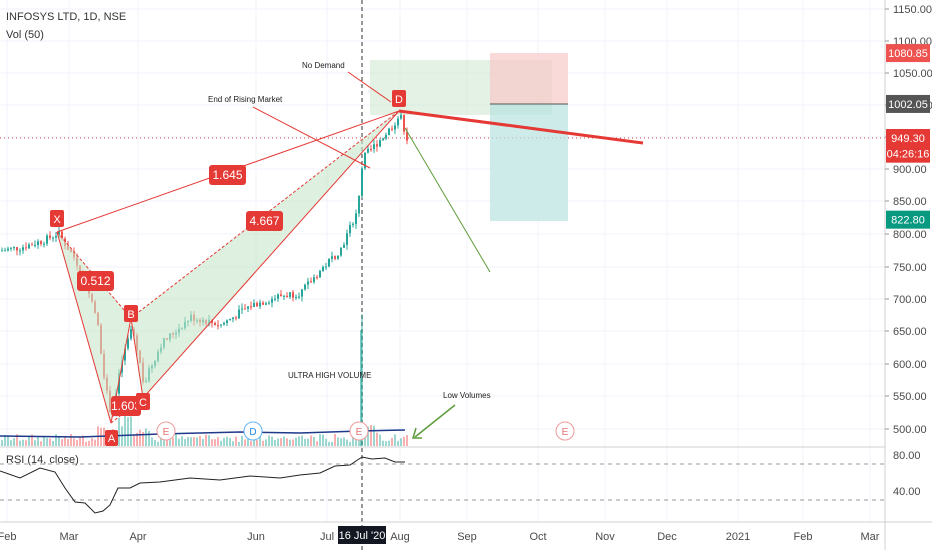 Image resolution: width=932 pixels, height=550 pixels. I want to click on time-tick-label: Apr, so click(137, 537).